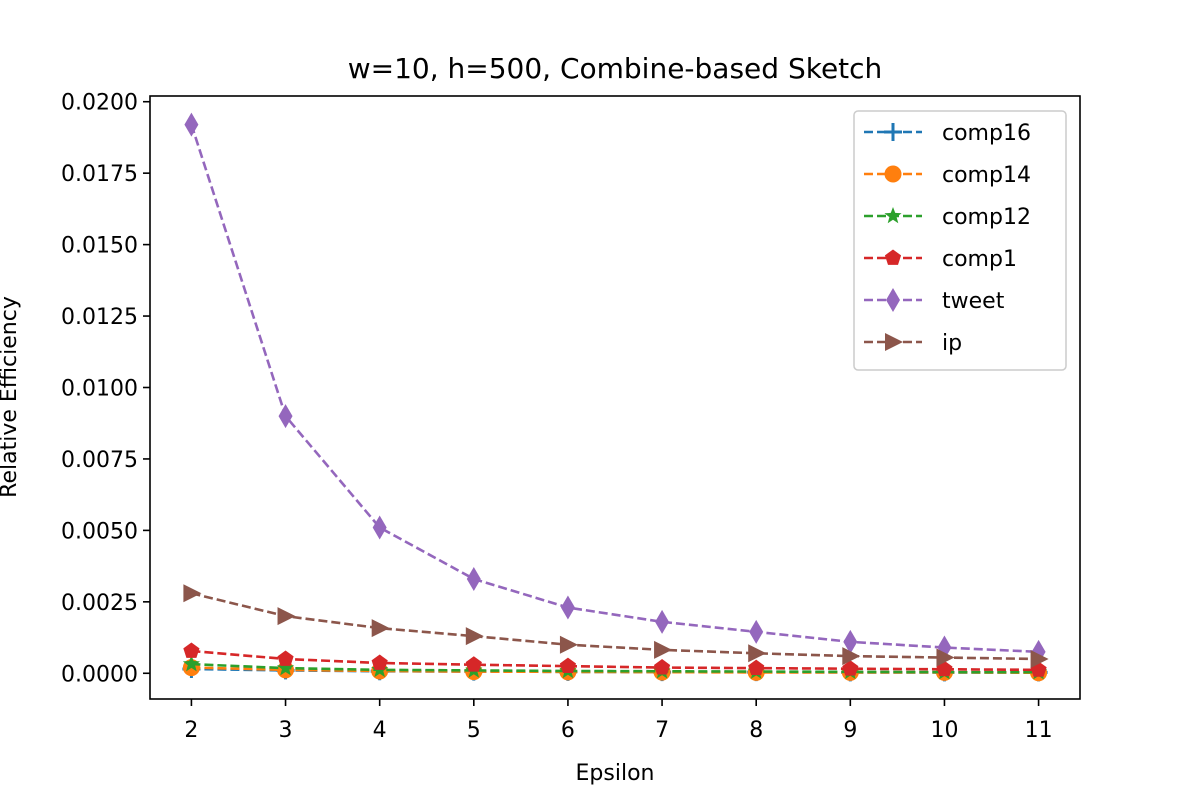 The height and width of the screenshot is (800, 1200). Describe the element at coordinates (986, 217) in the screenshot. I see `legend-label: comp12` at that location.